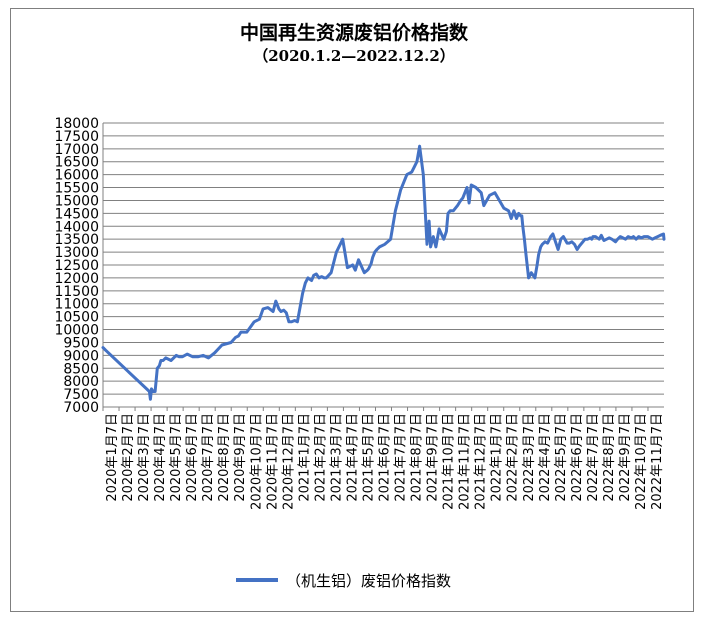  I want to click on legend-swatch, so click(257, 580).